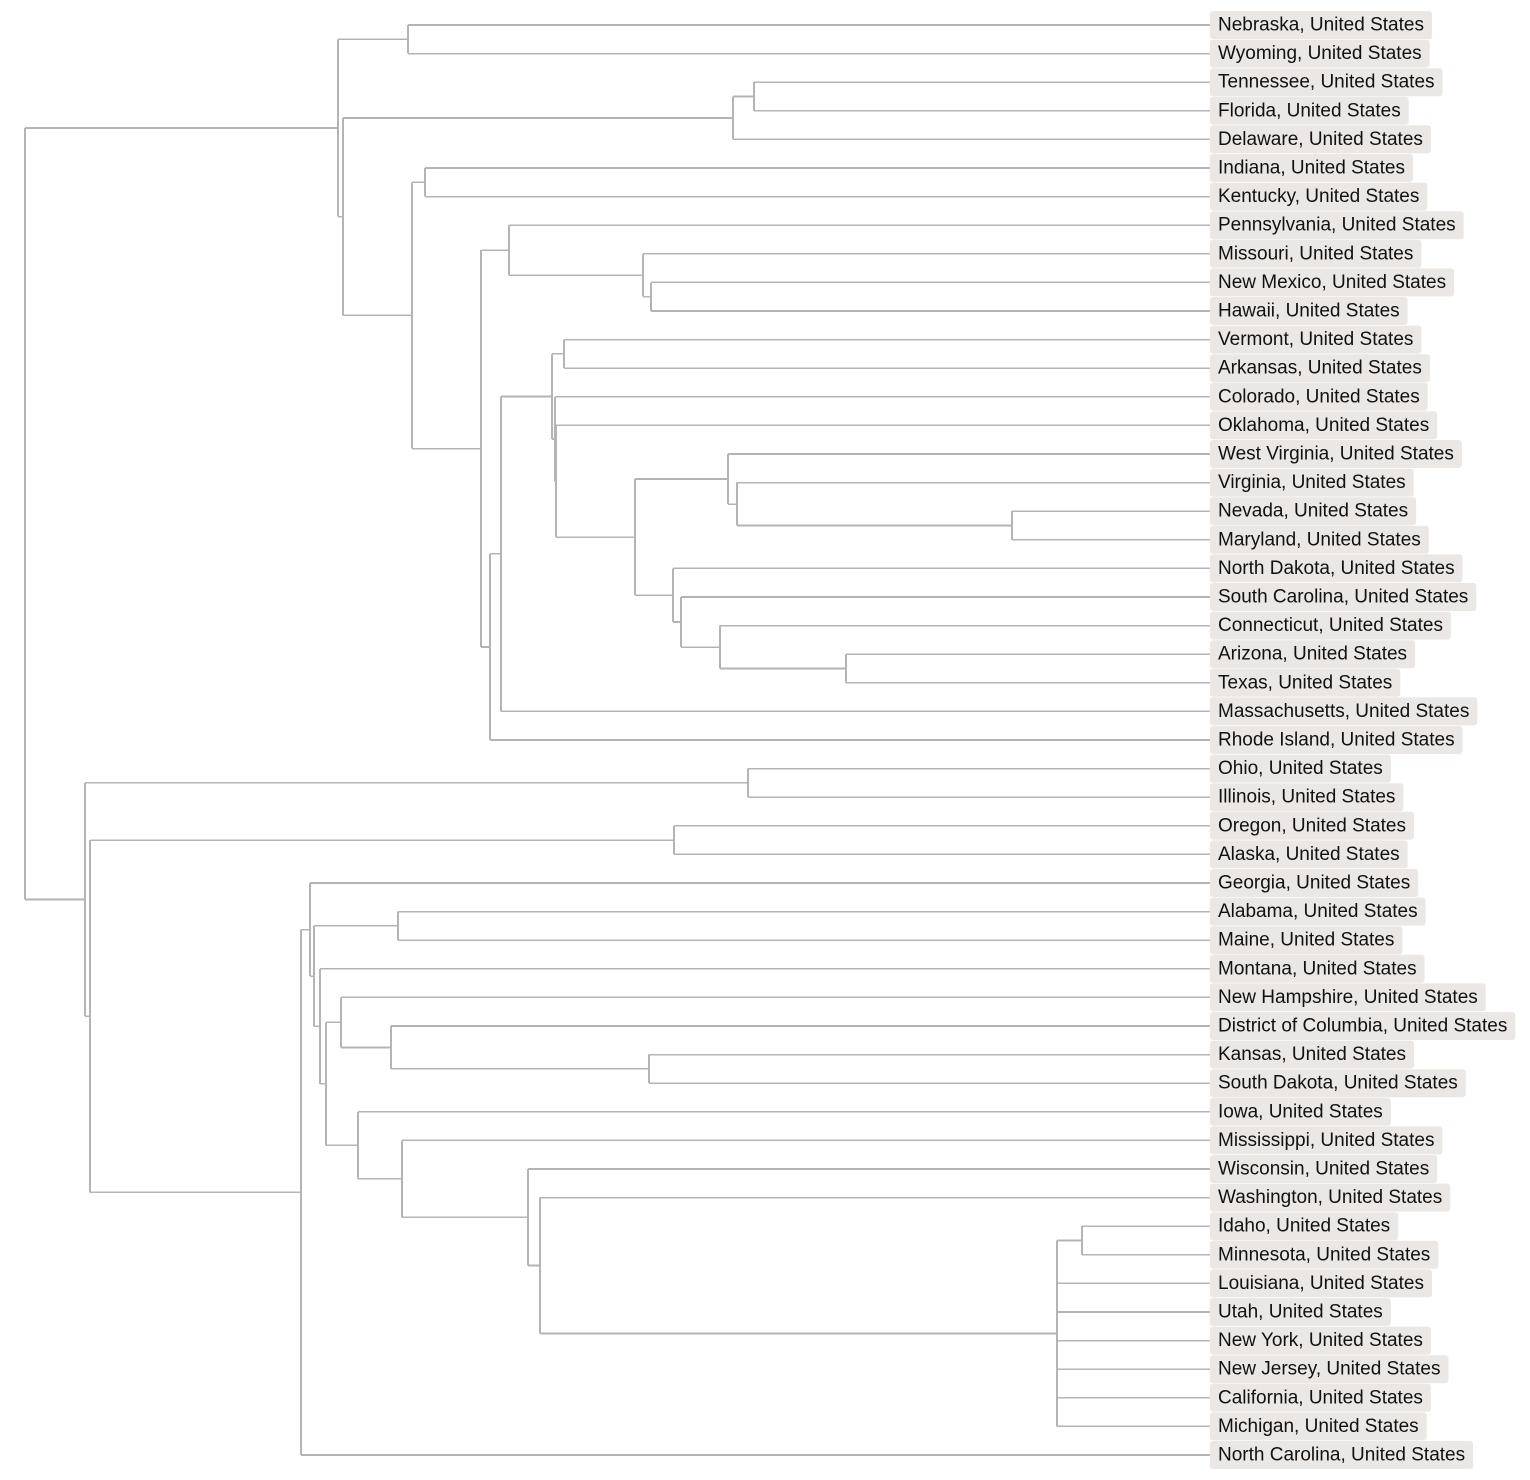  I want to click on leaf-label-item: Missouri, United States, so click(1316, 253).